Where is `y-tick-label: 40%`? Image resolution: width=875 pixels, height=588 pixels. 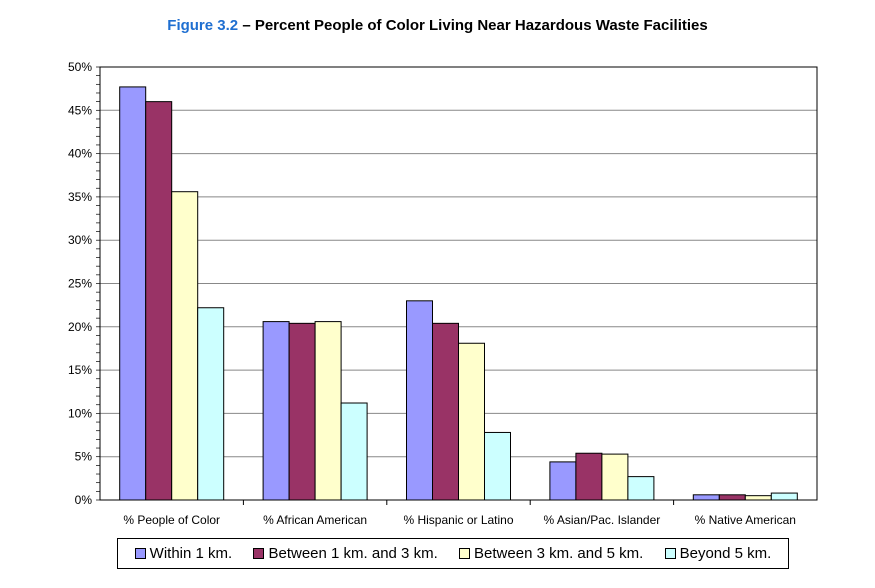
y-tick-label: 40% is located at coordinates (80, 154).